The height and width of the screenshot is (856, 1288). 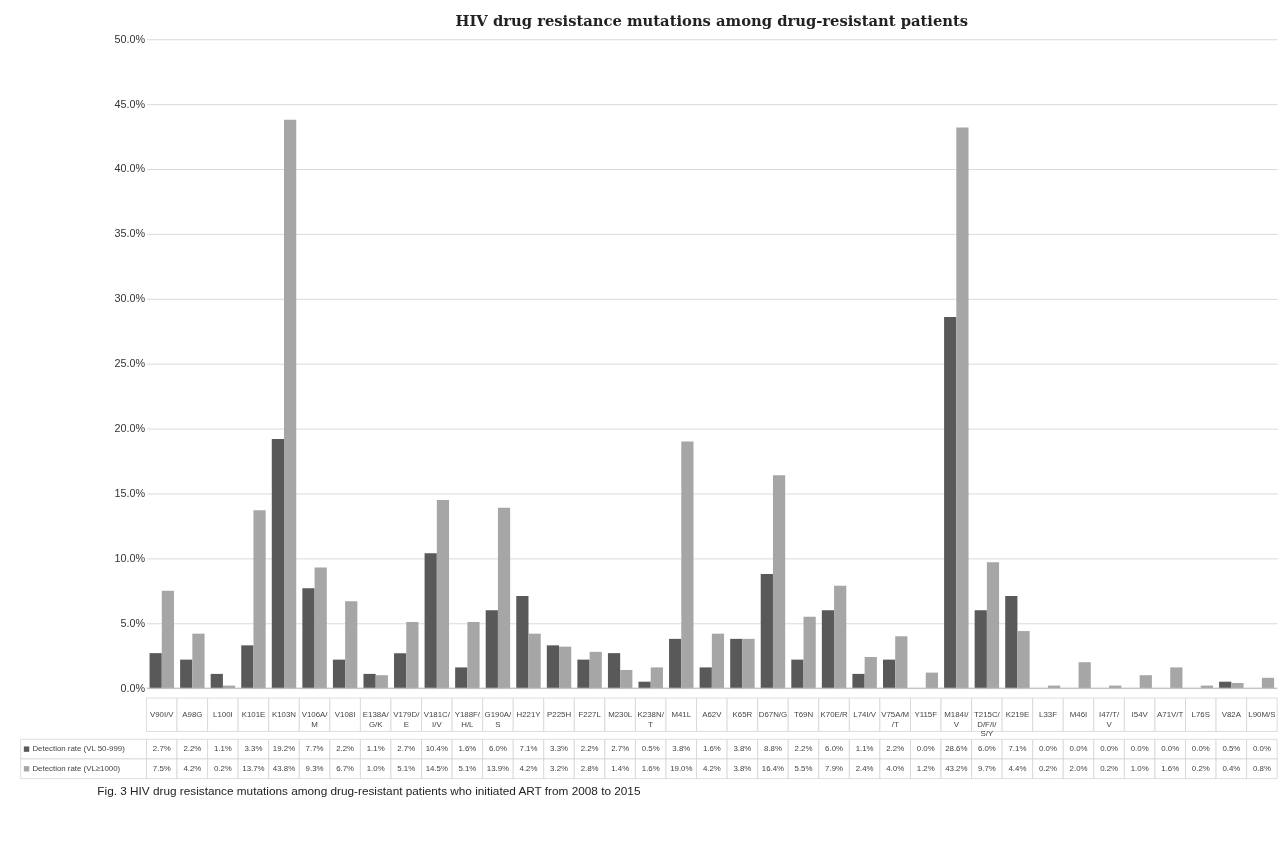 What do you see at coordinates (315, 719) in the screenshot?
I see `x-tick-label: V106A/M` at bounding box center [315, 719].